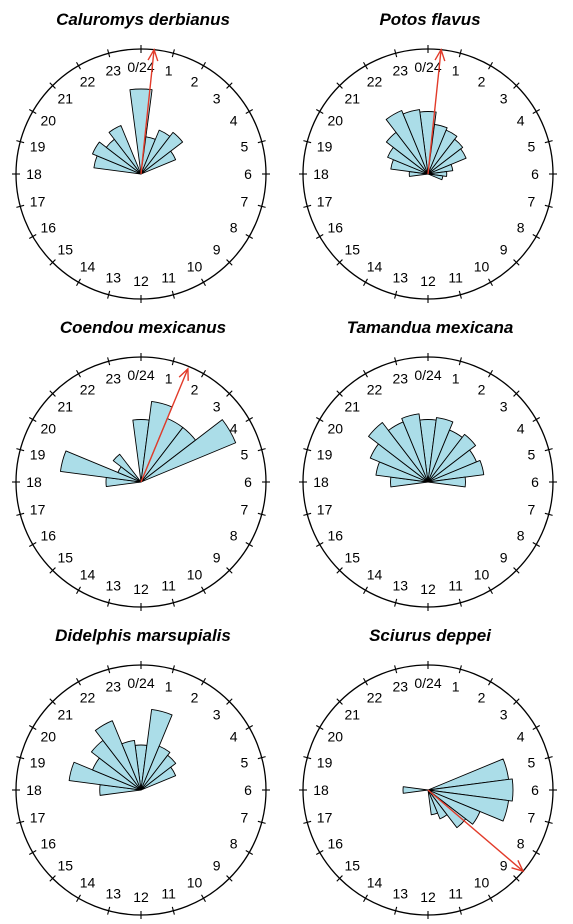 The height and width of the screenshot is (924, 573). I want to click on hour-label: 21, so click(353, 406).